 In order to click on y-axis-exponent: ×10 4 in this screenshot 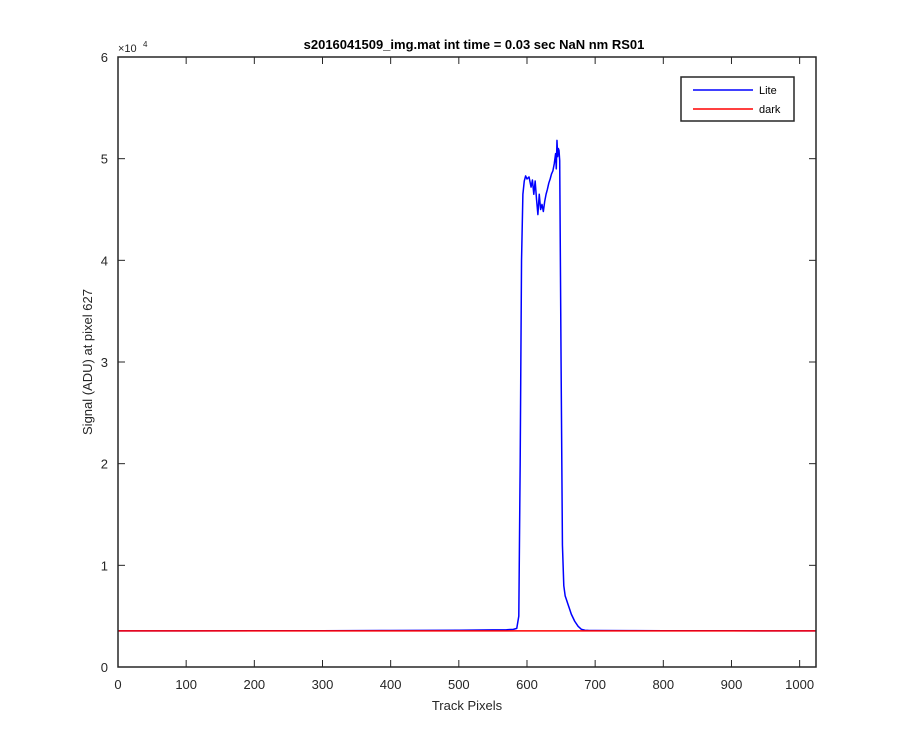, I will do `click(133, 47)`.